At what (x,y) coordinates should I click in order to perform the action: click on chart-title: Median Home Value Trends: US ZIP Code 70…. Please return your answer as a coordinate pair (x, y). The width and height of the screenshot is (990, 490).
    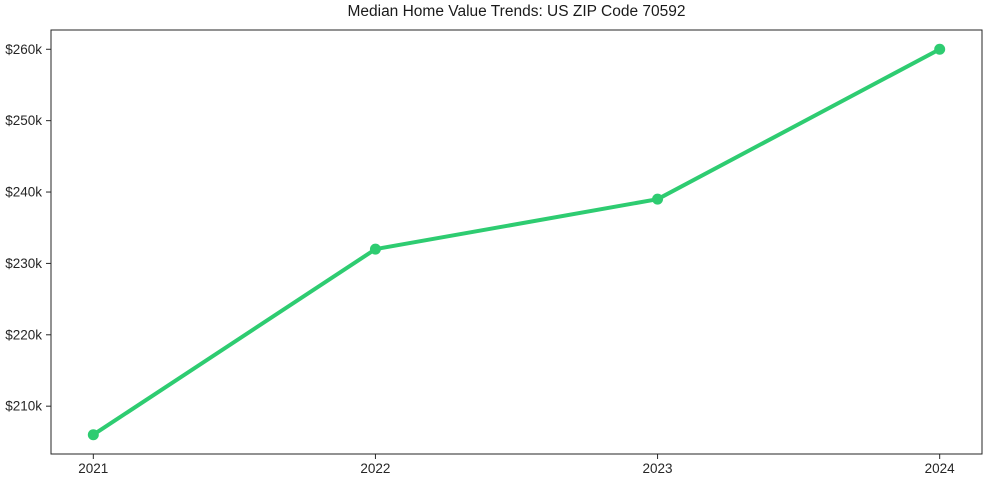
    Looking at the image, I should click on (516, 11).